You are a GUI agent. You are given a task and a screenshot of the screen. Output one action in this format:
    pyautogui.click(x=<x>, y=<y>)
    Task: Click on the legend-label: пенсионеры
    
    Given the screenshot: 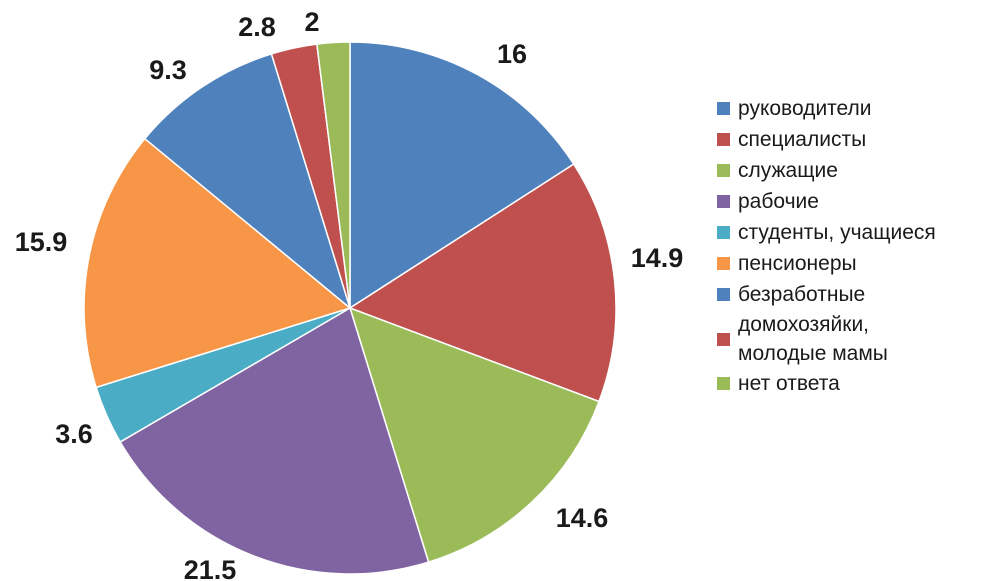 What is the action you would take?
    pyautogui.click(x=797, y=263)
    